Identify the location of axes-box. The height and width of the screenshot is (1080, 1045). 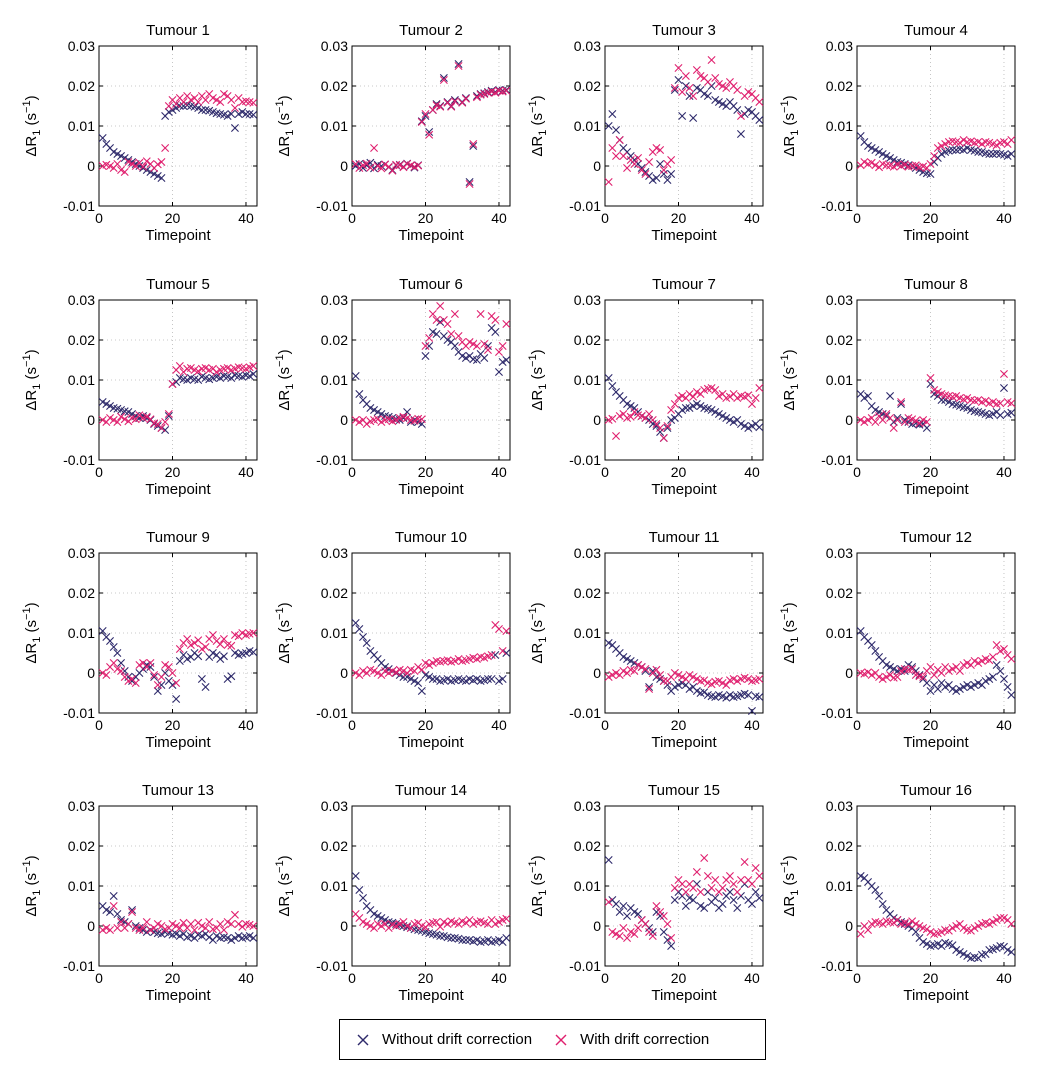
(684, 380).